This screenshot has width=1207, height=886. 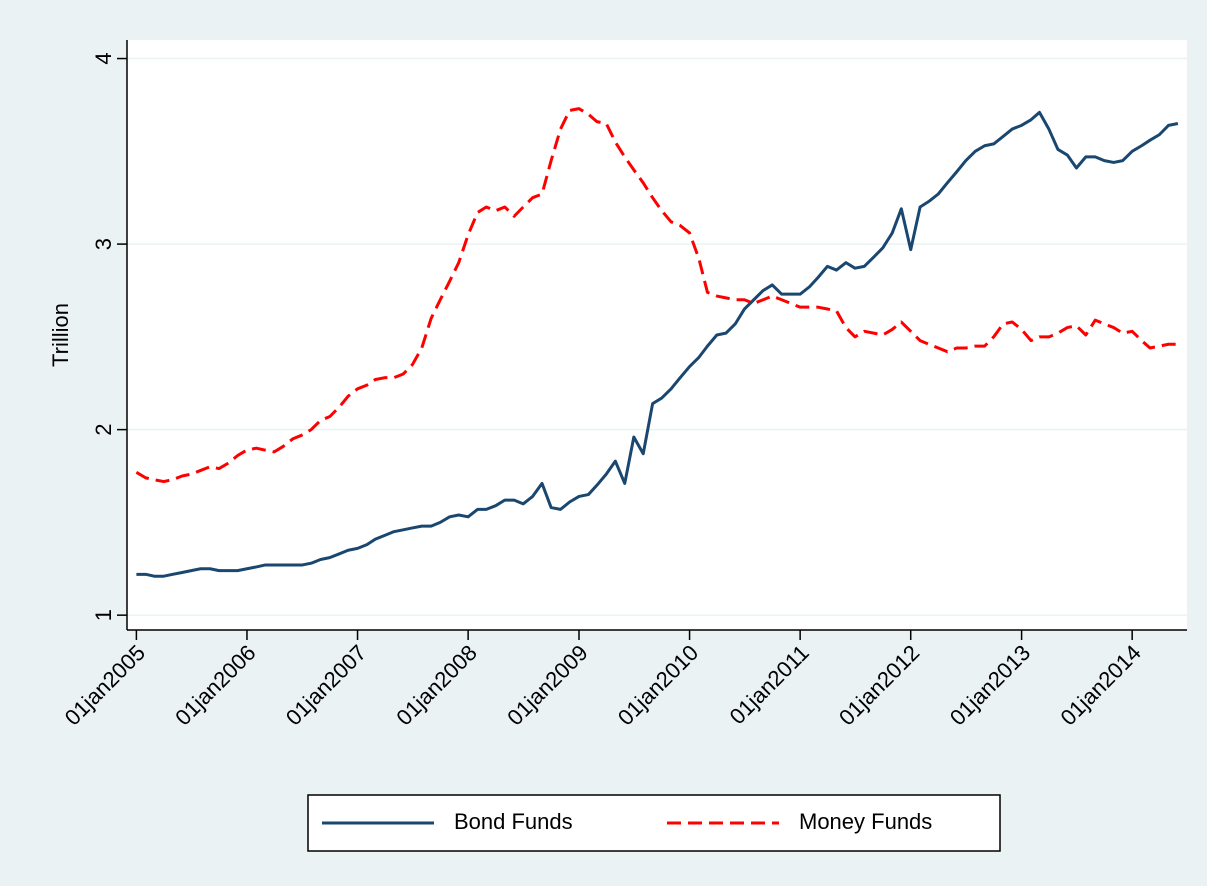 I want to click on y-tick-label: 1, so click(x=103, y=615).